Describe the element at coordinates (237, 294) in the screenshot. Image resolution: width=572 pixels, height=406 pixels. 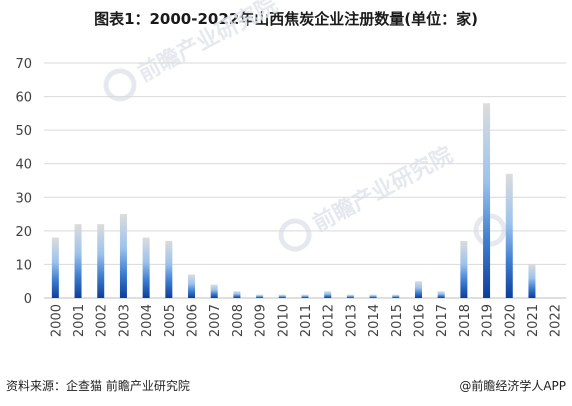
I see `bar-2008` at that location.